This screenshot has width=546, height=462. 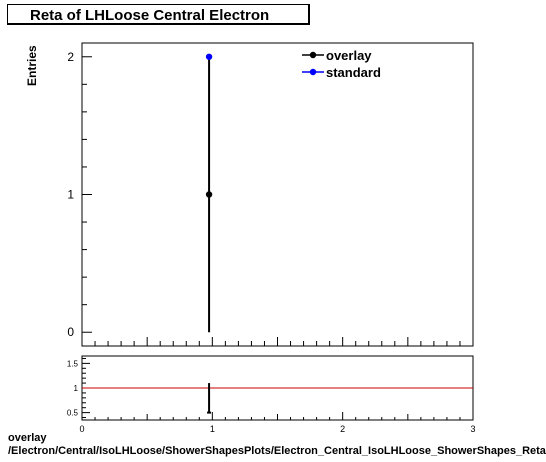 I want to click on main-y-tick-label: 0, so click(x=70, y=332).